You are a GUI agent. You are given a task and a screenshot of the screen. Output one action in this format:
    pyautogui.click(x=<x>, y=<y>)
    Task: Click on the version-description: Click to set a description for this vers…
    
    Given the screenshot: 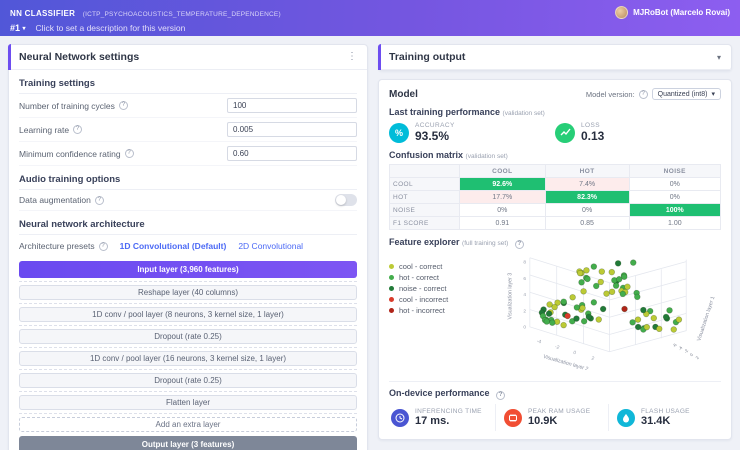 What is the action you would take?
    pyautogui.click(x=110, y=28)
    